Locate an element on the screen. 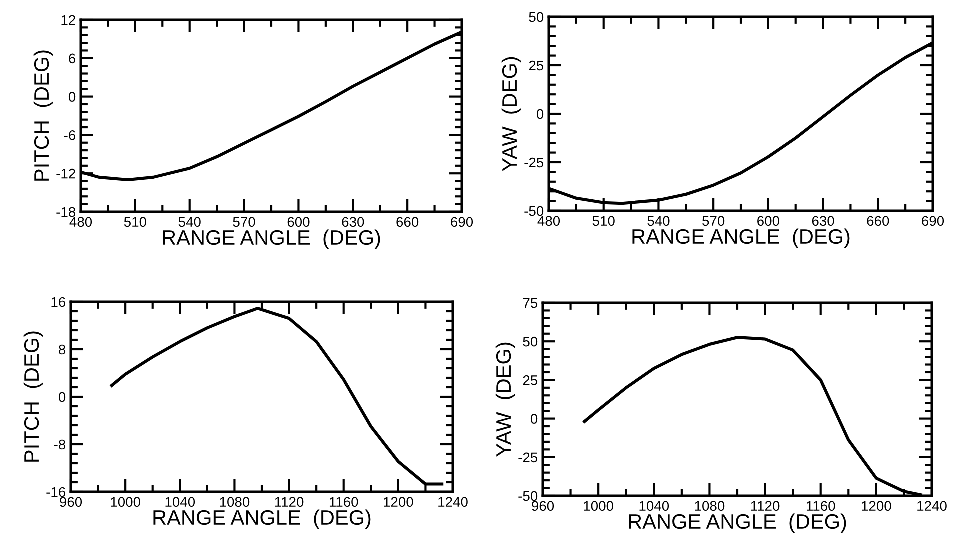 The image size is (957, 544). y-tick-label: -18 is located at coordinates (66, 212).